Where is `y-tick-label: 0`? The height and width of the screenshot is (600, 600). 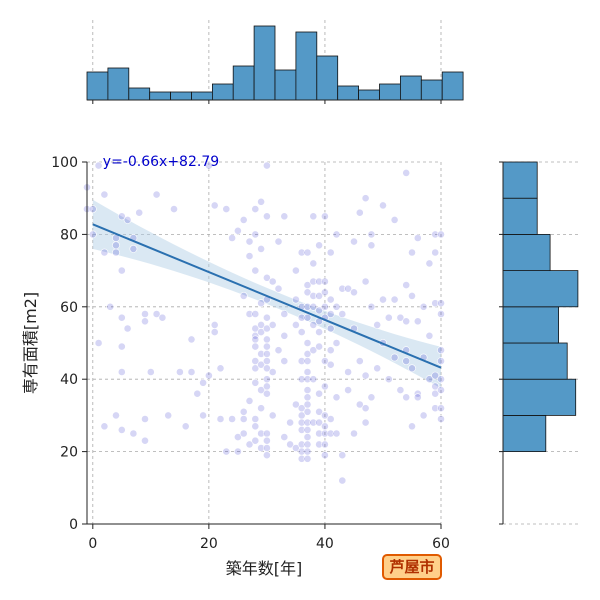 y-tick-label: 0 is located at coordinates (73, 525).